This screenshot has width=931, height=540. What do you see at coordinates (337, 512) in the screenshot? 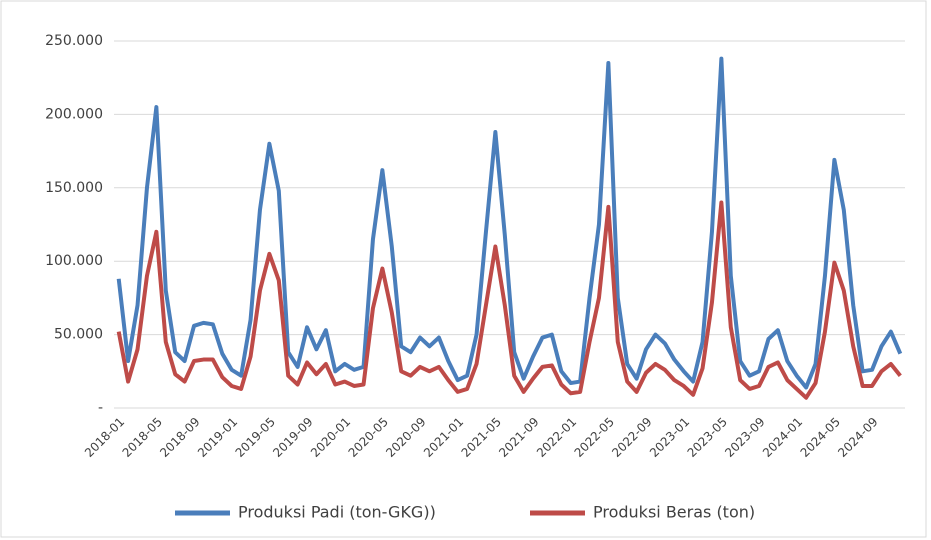
I see `legend-label: Produksi Padi (ton-GKG))` at bounding box center [337, 512].